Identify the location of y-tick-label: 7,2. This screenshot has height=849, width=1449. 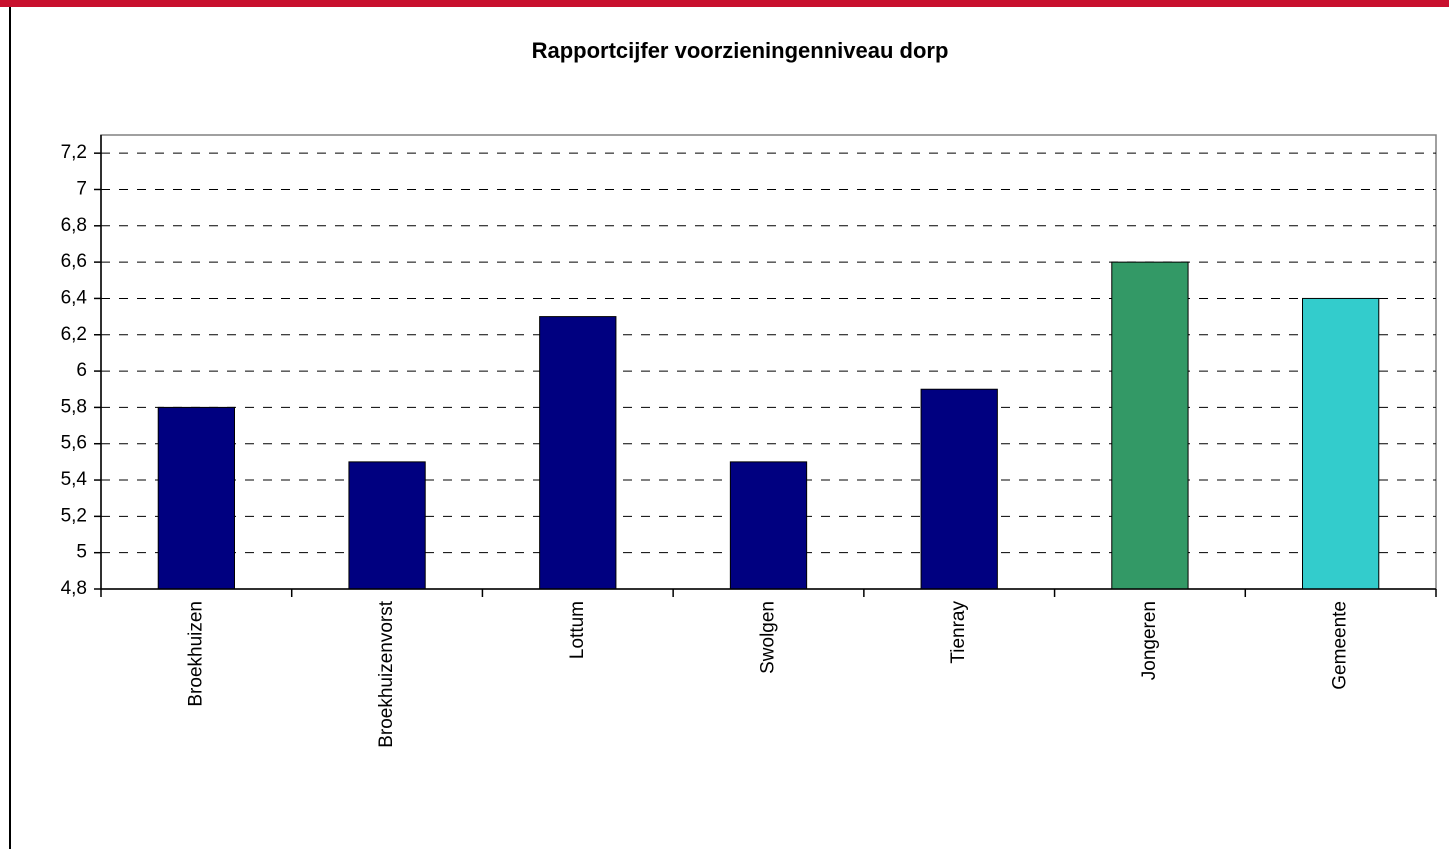
(74, 152).